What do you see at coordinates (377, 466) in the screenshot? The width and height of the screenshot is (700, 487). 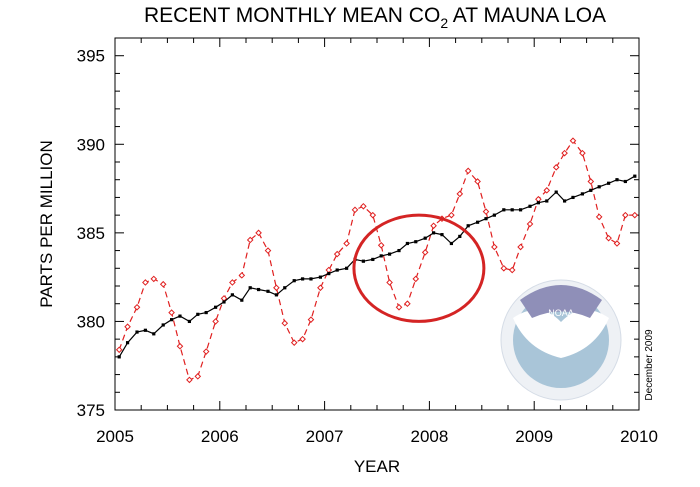 I see `x-axis-title: YEAR` at bounding box center [377, 466].